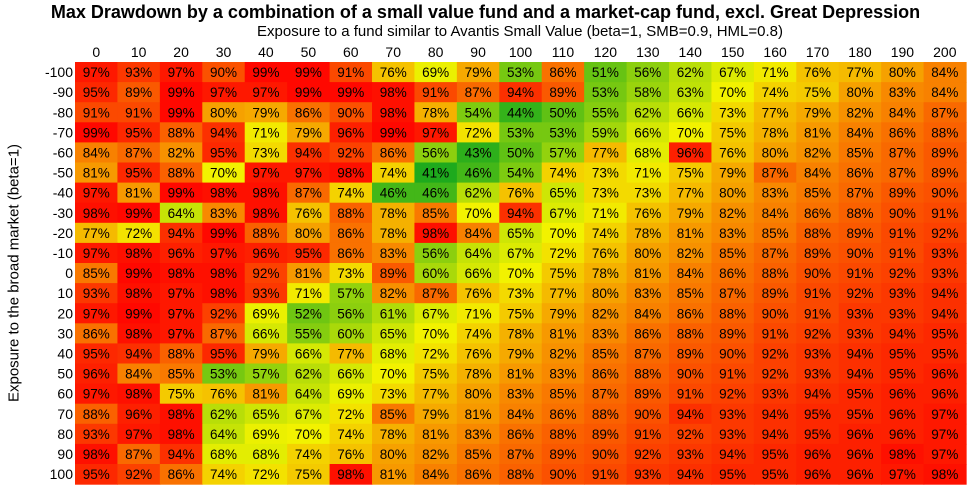 The image size is (971, 485). What do you see at coordinates (647, 173) in the screenshot?
I see `cell-value-label: 71%` at bounding box center [647, 173].